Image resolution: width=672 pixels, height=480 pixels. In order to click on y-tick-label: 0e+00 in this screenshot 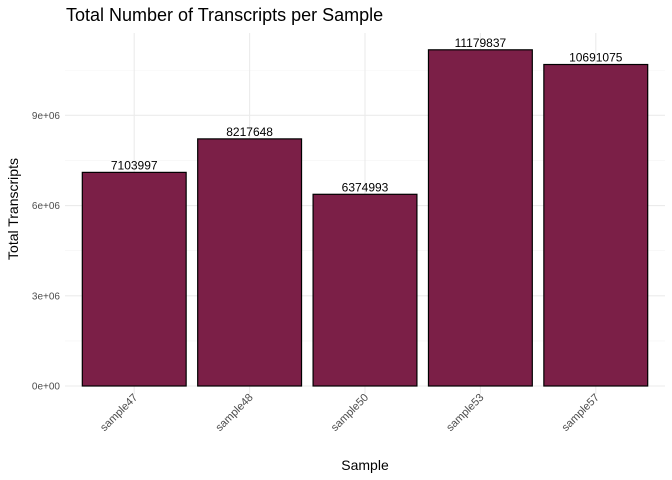, I will do `click(46, 387)`.